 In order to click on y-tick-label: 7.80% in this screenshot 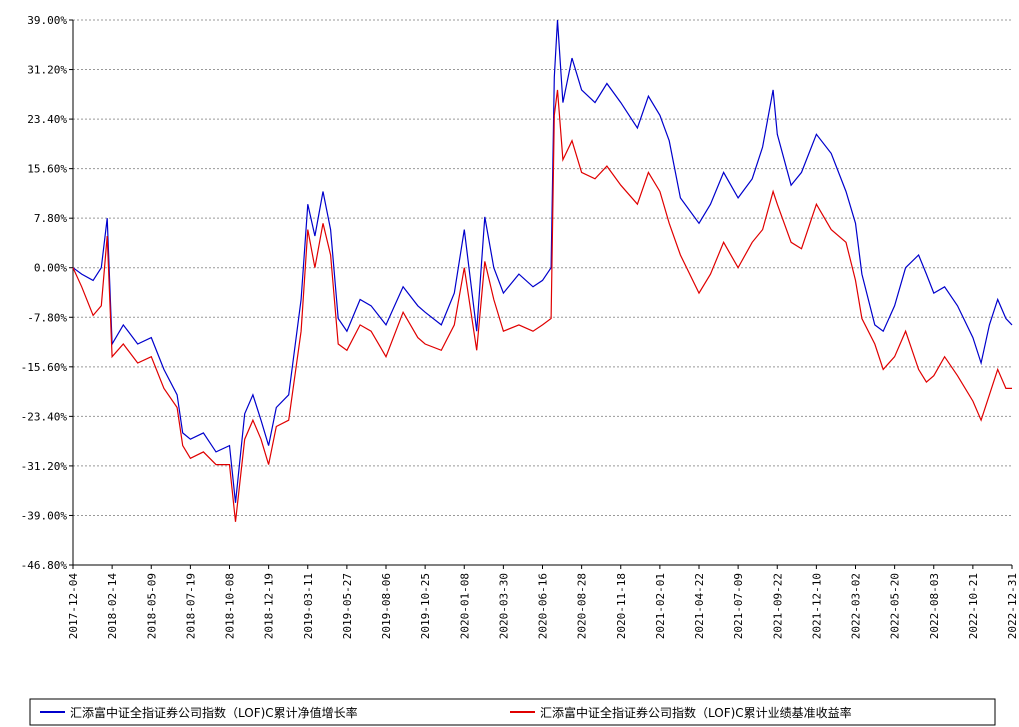, I will do `click(50, 218)`.